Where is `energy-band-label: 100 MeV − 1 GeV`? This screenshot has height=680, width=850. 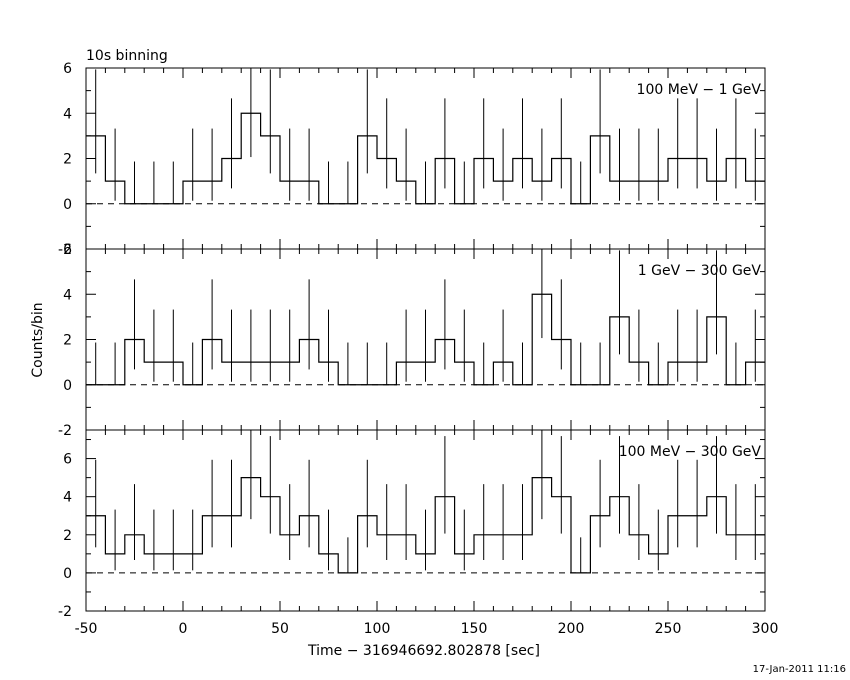
energy-band-label: 100 MeV − 1 GeV is located at coordinates (699, 90).